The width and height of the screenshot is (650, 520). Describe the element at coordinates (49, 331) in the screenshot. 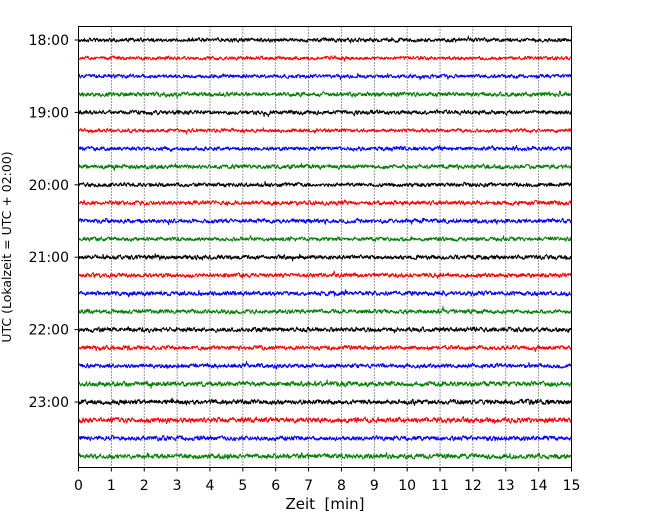

I see `y-tick-label: 22:00` at that location.